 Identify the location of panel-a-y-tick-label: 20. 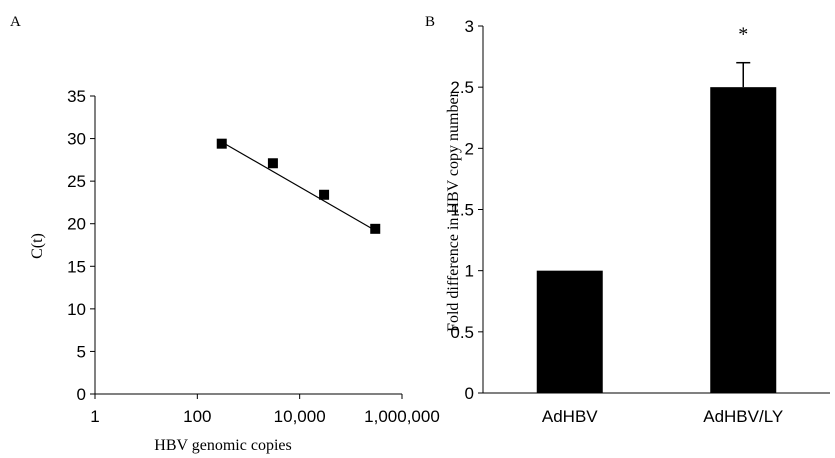
(76, 224).